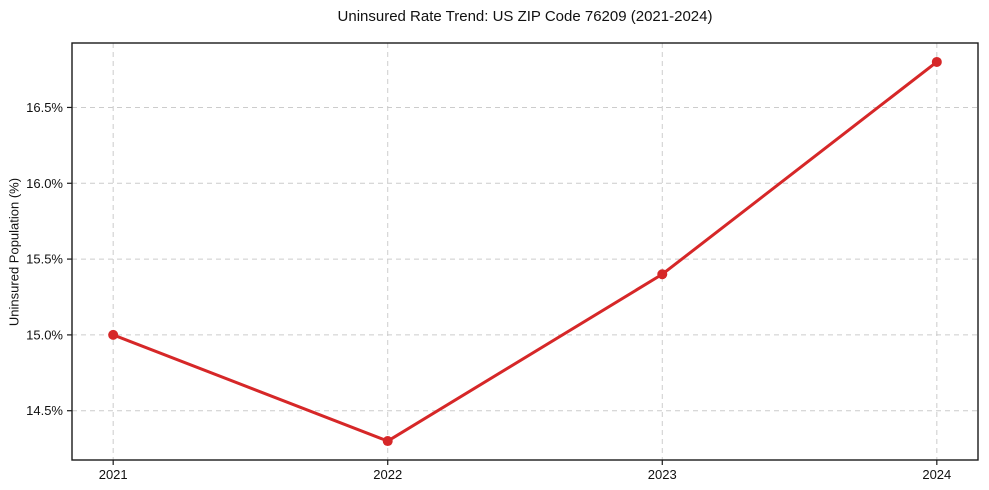 The image size is (989, 490). What do you see at coordinates (113, 474) in the screenshot?
I see `x-tick-label: 2021` at bounding box center [113, 474].